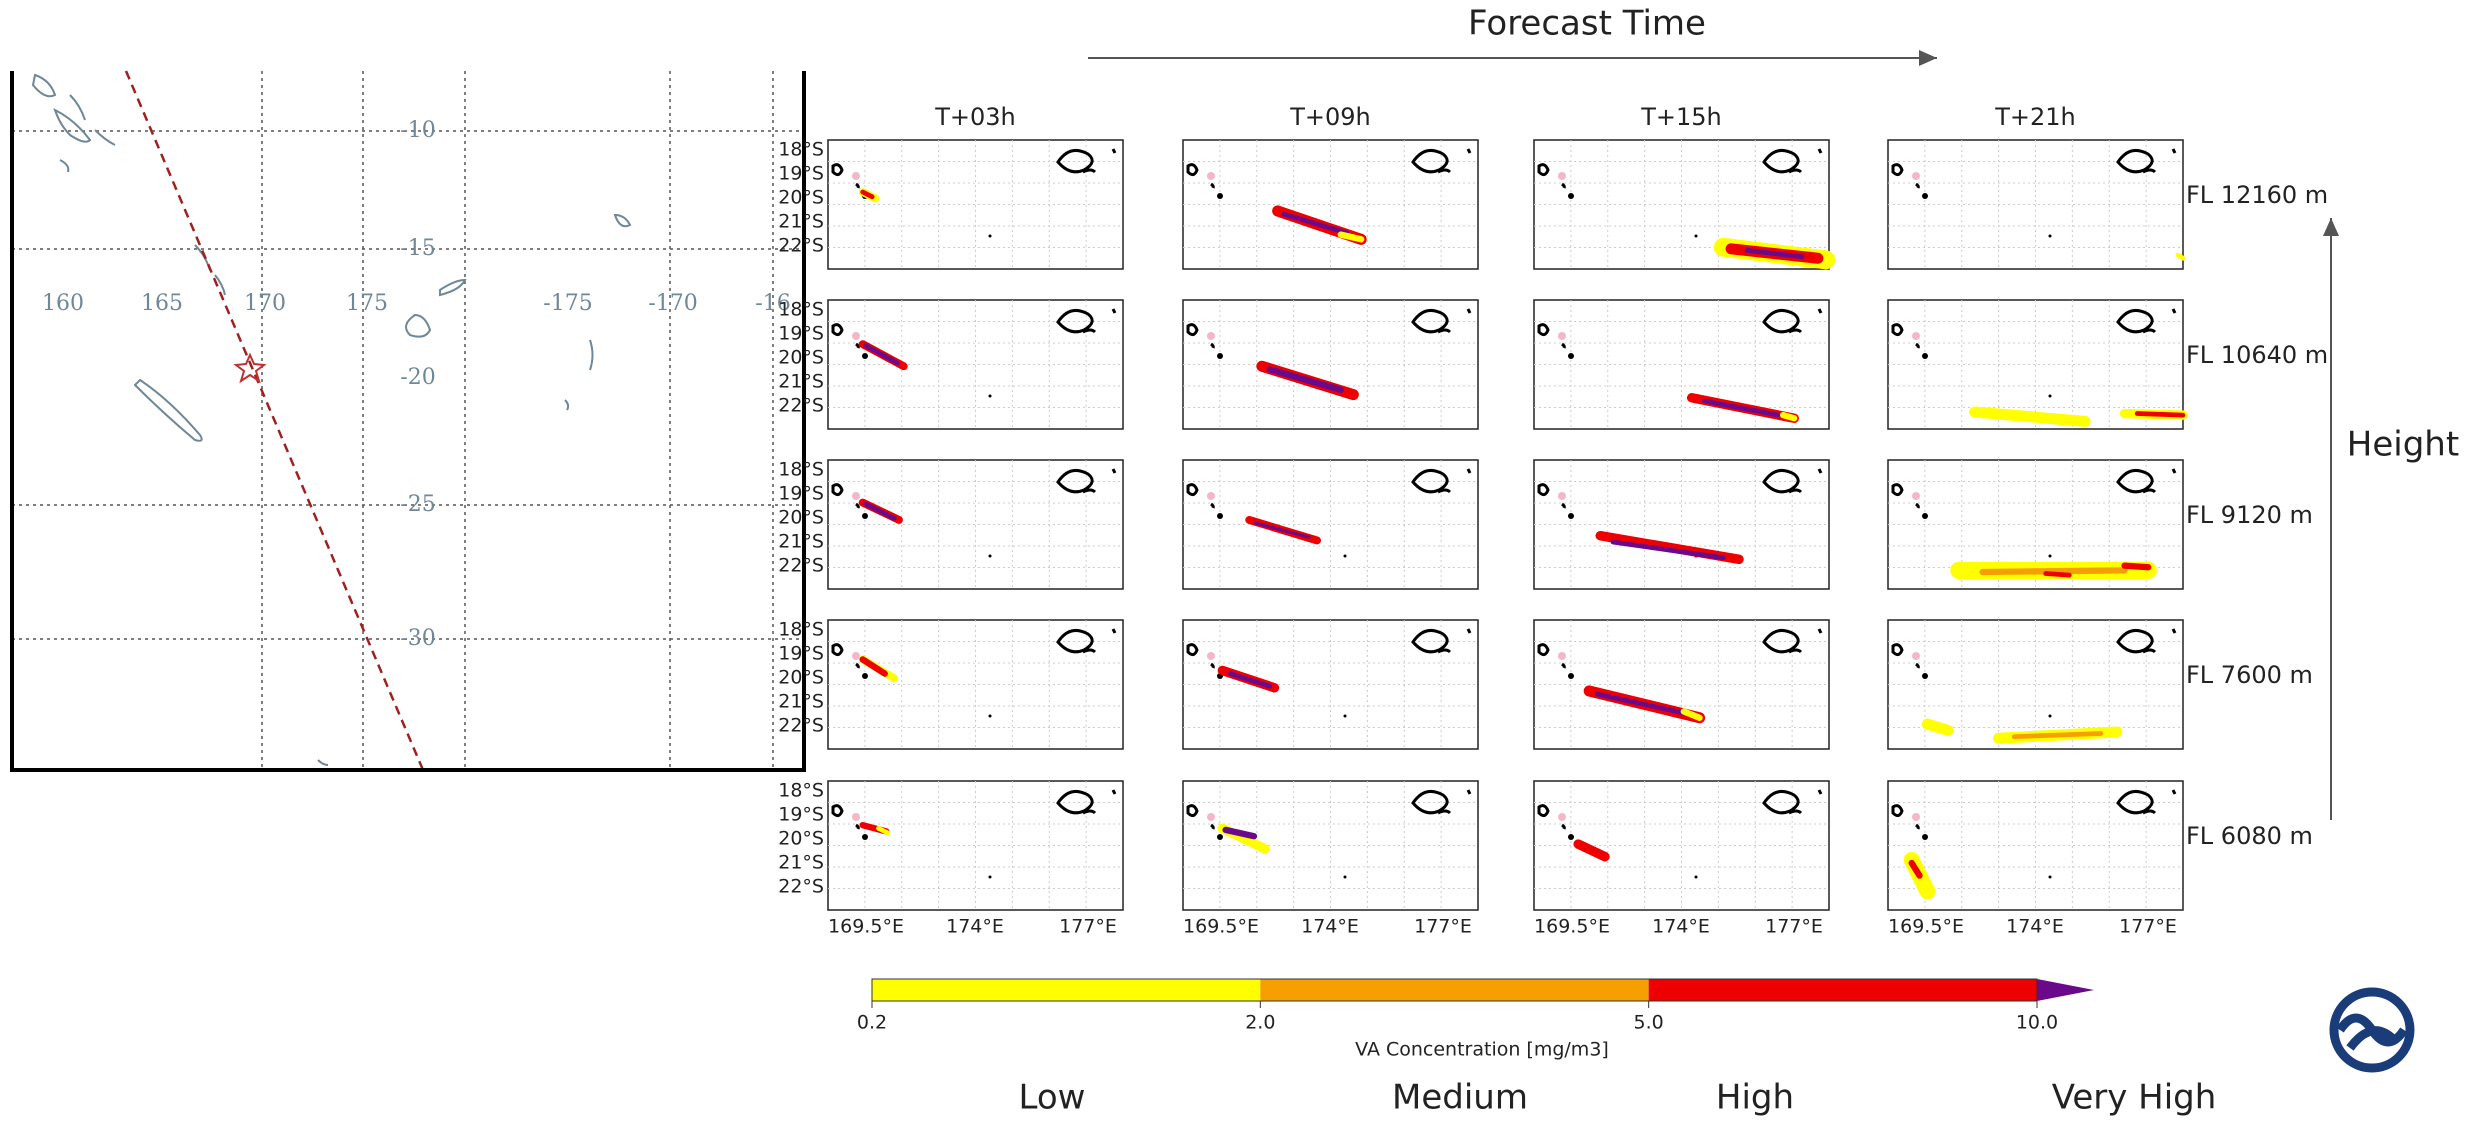 Image resolution: width=2473 pixels, height=1122 pixels. Describe the element at coordinates (417, 130) in the screenshot. I see `map-lat-label: -10` at that location.